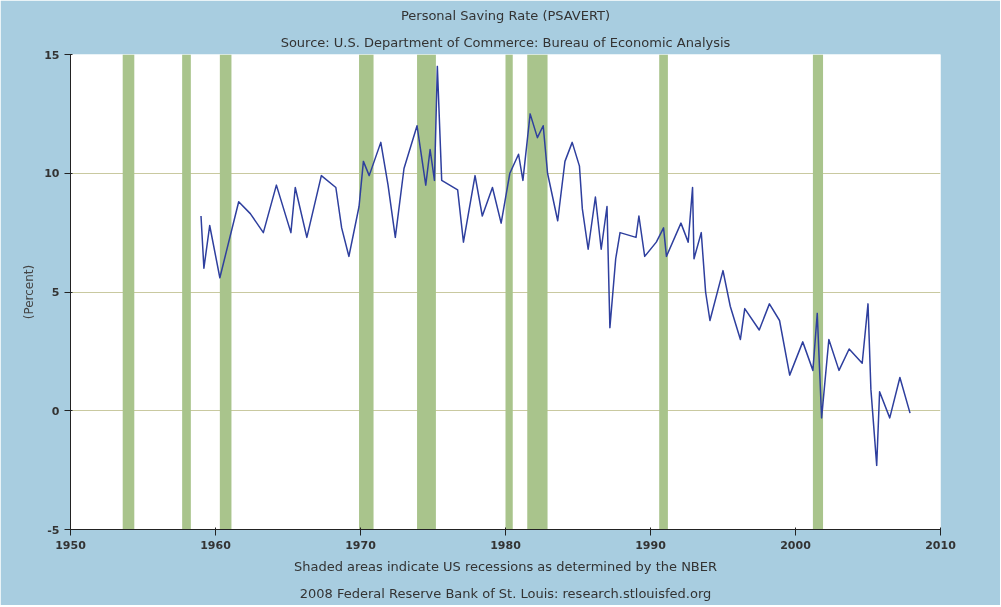 This screenshot has height=607, width=1001. I want to click on text: 2008 Federal Reserve Bank of St. Louis: research.stlouisfed.org, so click(505, 593).